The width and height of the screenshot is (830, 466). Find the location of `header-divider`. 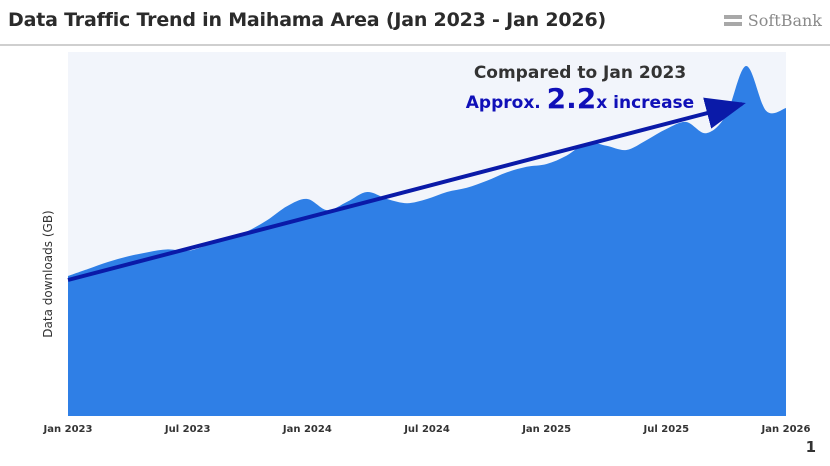

header-divider is located at coordinates (415, 45).